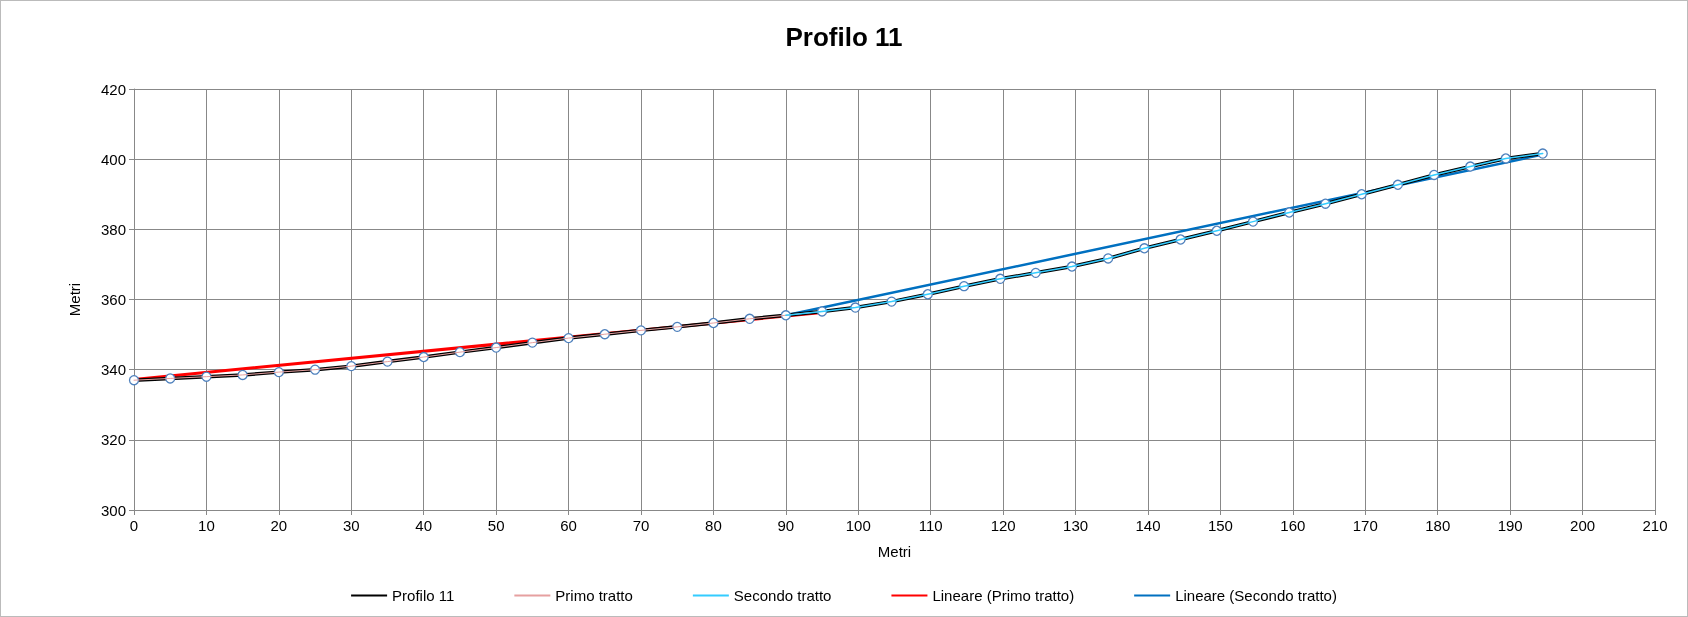 This screenshot has height=617, width=1688. What do you see at coordinates (424, 525) in the screenshot?
I see `x-tick-label: 40` at bounding box center [424, 525].